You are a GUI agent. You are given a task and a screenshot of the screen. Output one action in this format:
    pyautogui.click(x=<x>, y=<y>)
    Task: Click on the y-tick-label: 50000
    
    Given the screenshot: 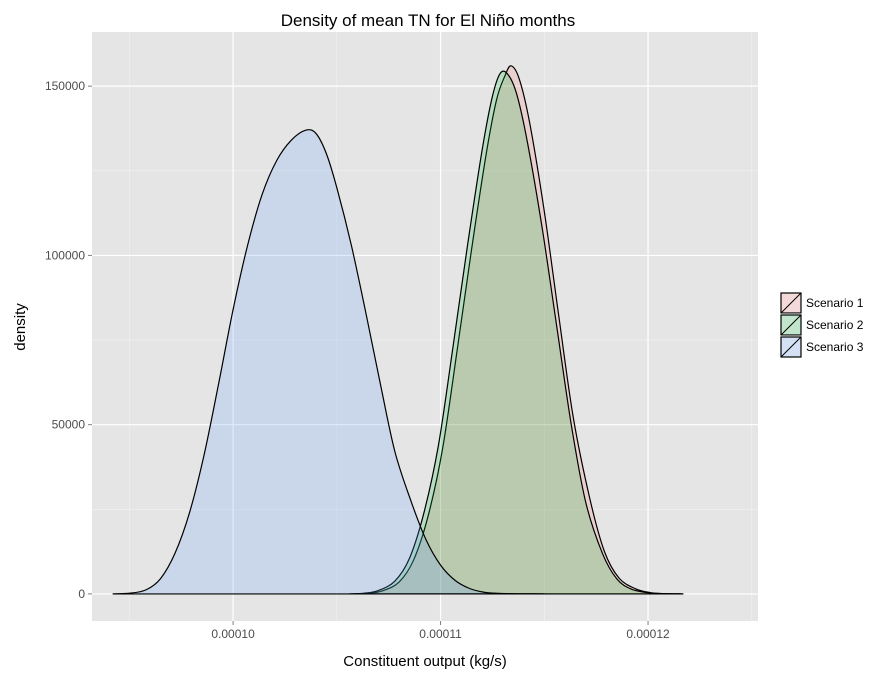 What is the action you would take?
    pyautogui.click(x=69, y=425)
    